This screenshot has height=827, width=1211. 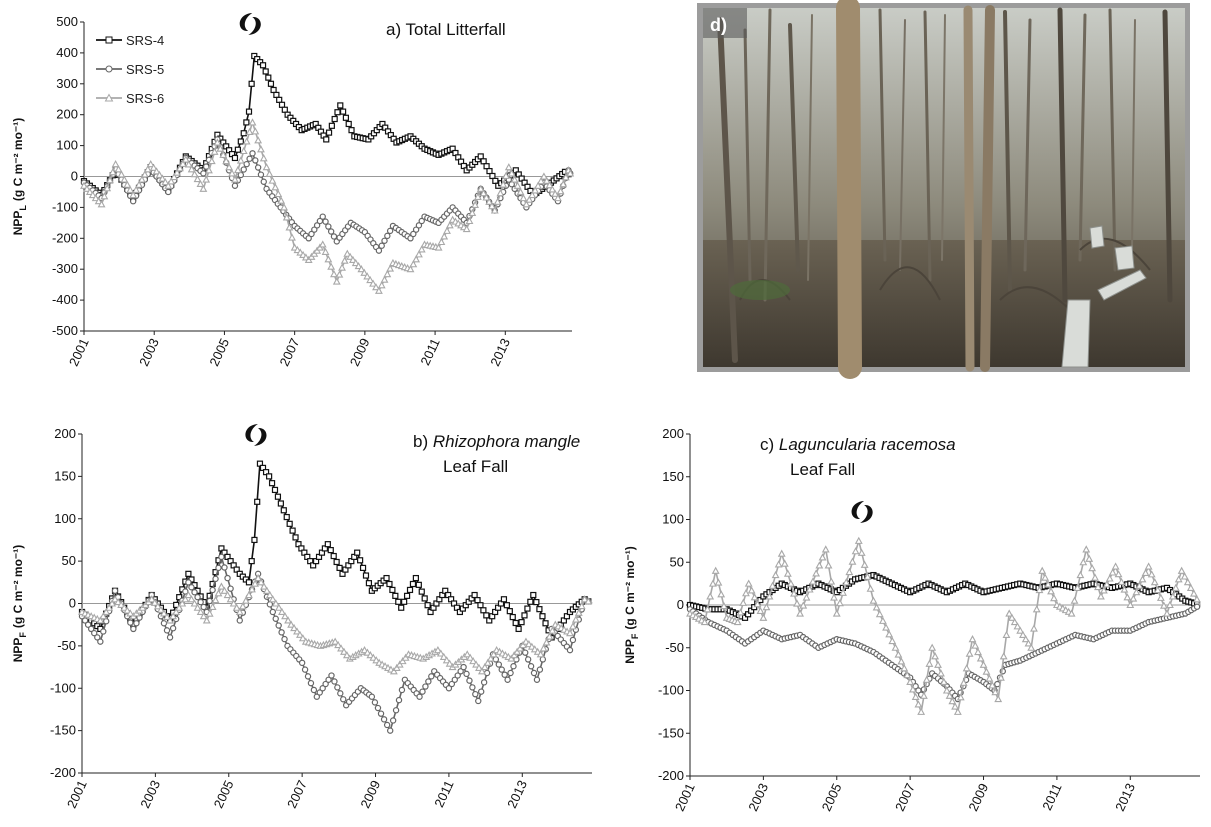 I want to click on legend-marker, so click(x=109, y=69).